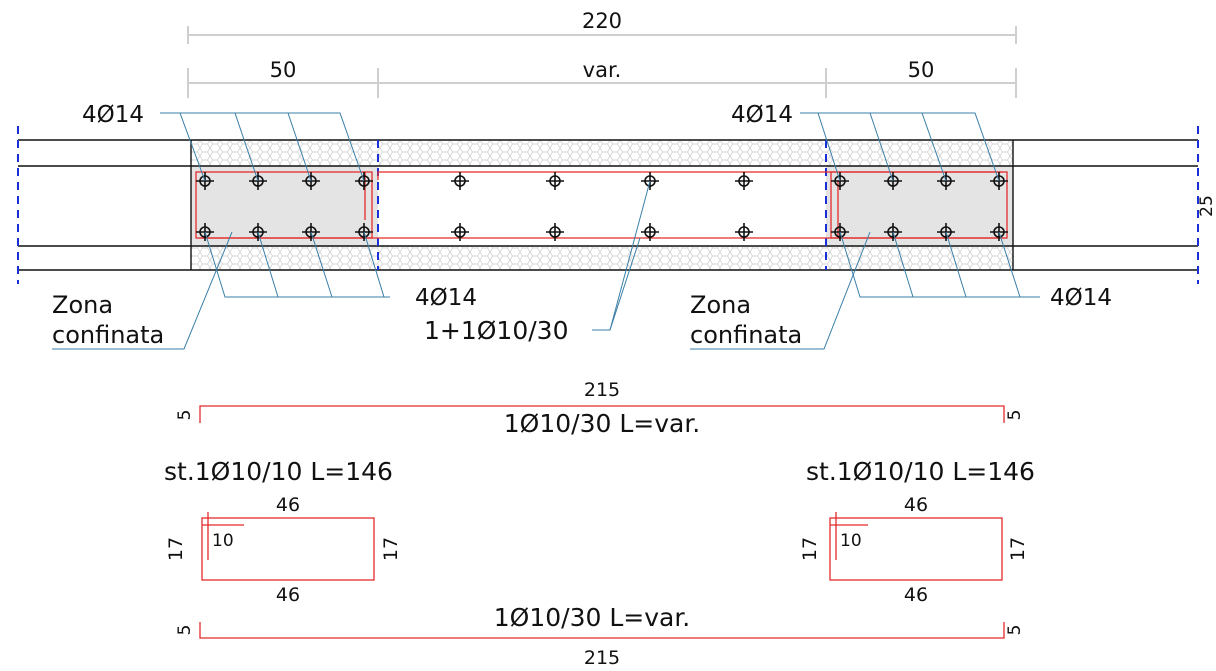 This screenshot has height=671, width=1216. I want to click on stirrup-schedule-left: st.1Ø10/10 L=146 46 46 17 17 10, so click(283, 531).